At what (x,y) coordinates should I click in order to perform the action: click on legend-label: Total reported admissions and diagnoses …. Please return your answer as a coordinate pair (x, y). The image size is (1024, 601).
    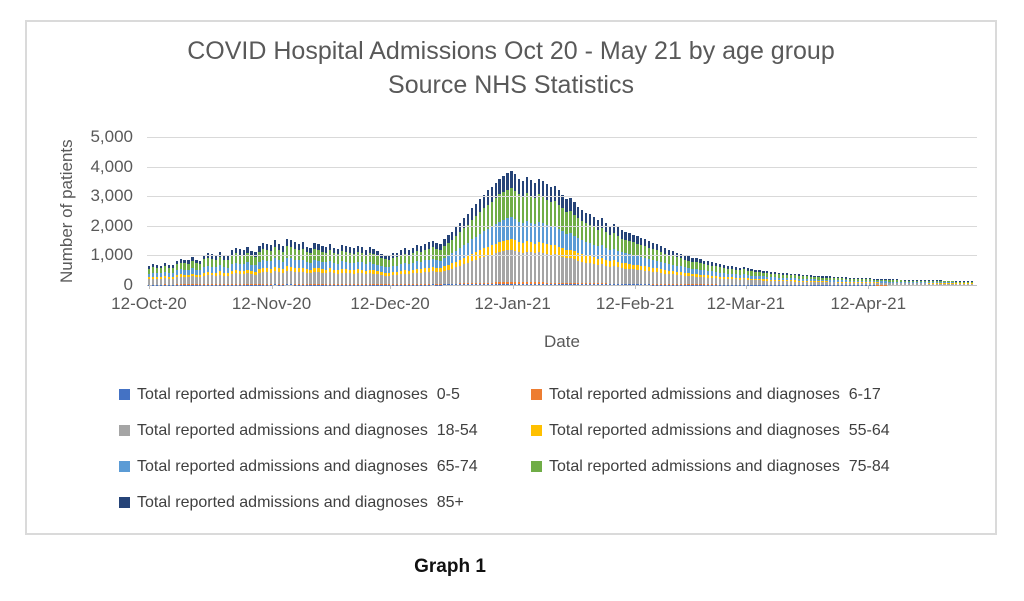
    Looking at the image, I should click on (300, 502).